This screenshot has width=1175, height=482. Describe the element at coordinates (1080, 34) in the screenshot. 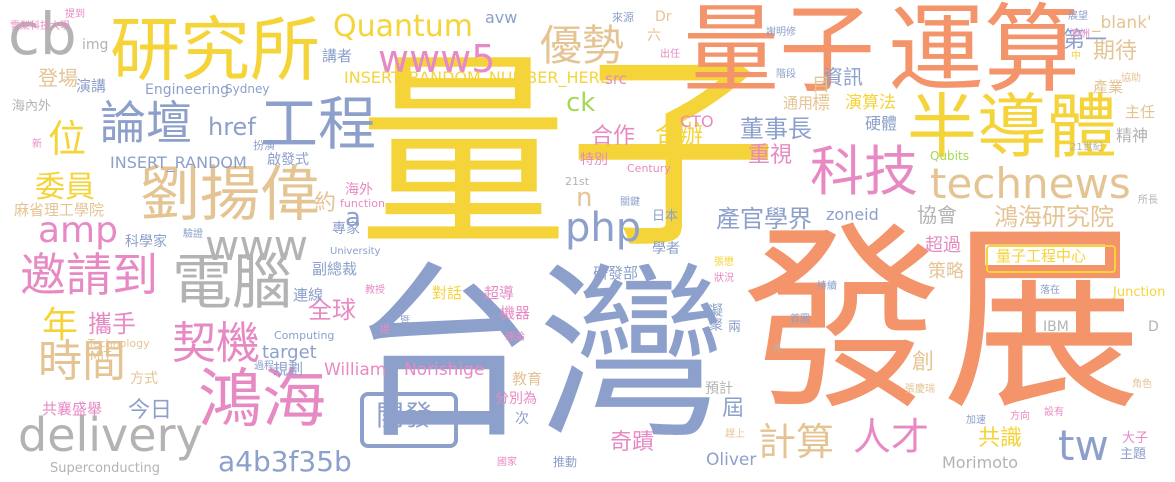

I see `word-aozhou: 澳洲` at that location.